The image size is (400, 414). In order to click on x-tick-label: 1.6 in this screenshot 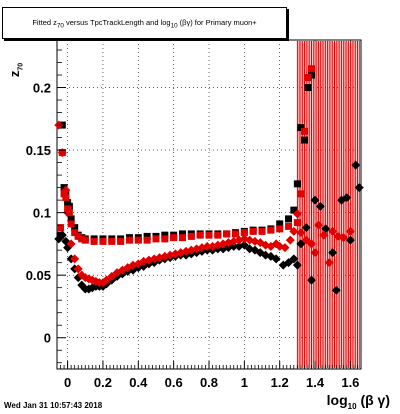, I will do `click(350, 382)`.